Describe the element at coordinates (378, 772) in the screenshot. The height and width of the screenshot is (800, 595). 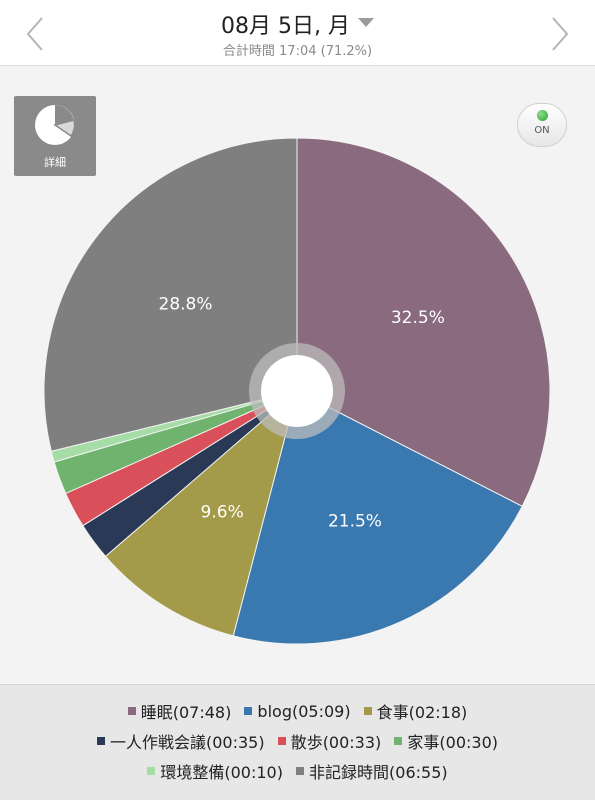
I see `legend-label: 非記録時間(06:55)` at that location.